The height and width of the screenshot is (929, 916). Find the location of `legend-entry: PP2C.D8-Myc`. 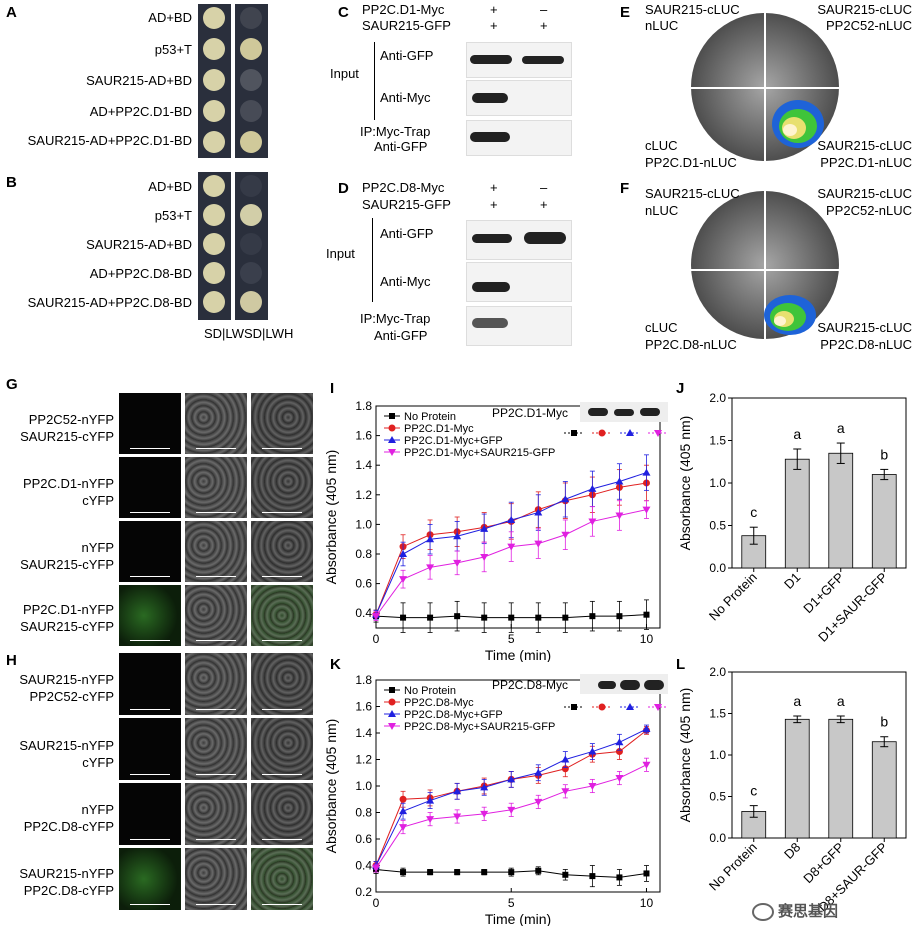

legend-entry: PP2C.D8-Myc is located at coordinates (439, 703).